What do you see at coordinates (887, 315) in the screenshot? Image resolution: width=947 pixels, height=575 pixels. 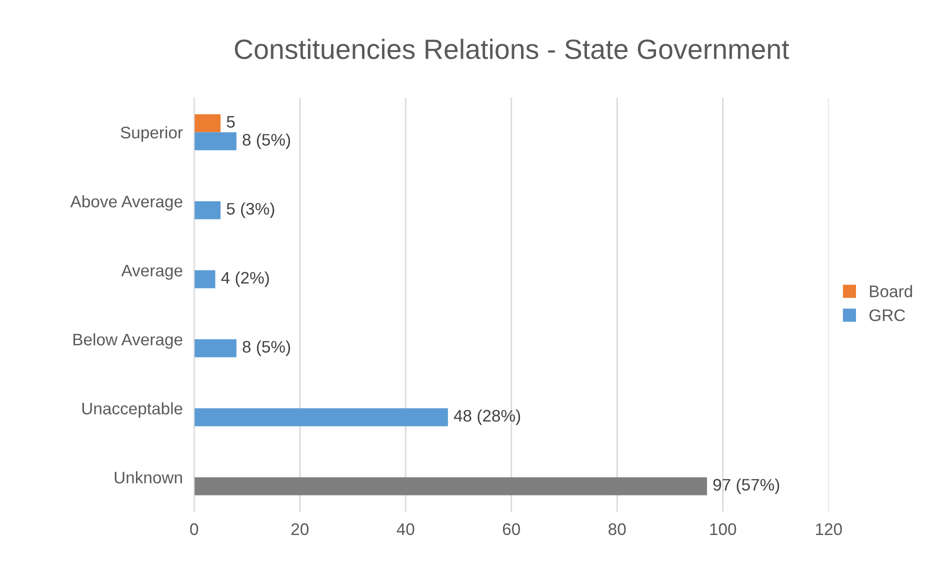 I see `legend-label: GRC` at bounding box center [887, 315].